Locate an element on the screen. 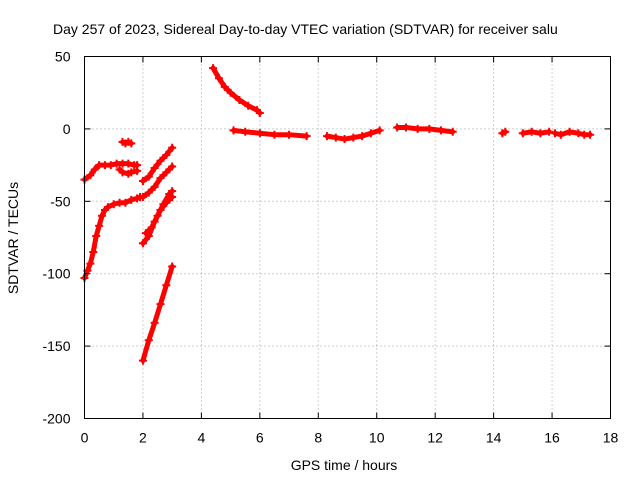 The height and width of the screenshot is (480, 640). series-s1 is located at coordinates (111, 171).